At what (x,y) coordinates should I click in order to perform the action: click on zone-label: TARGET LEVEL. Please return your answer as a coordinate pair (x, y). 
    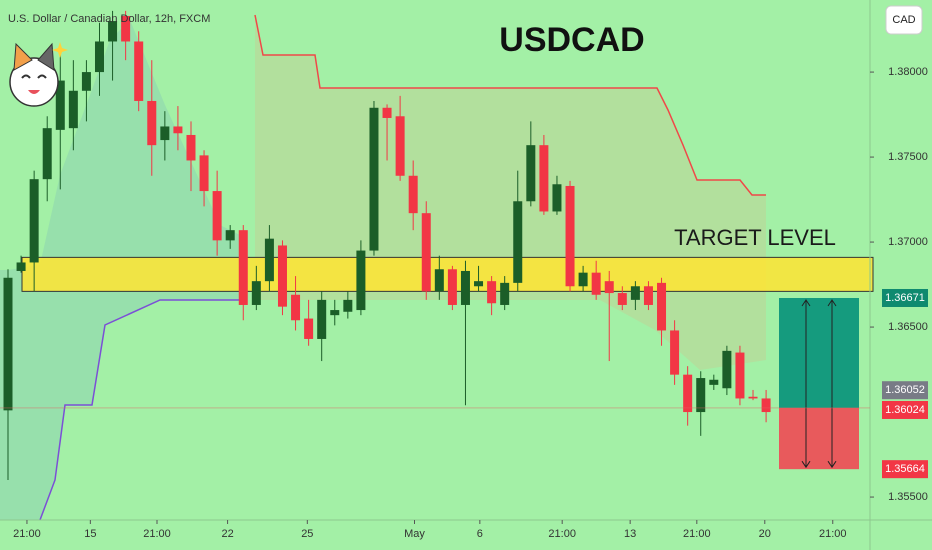
    Looking at the image, I should click on (755, 237).